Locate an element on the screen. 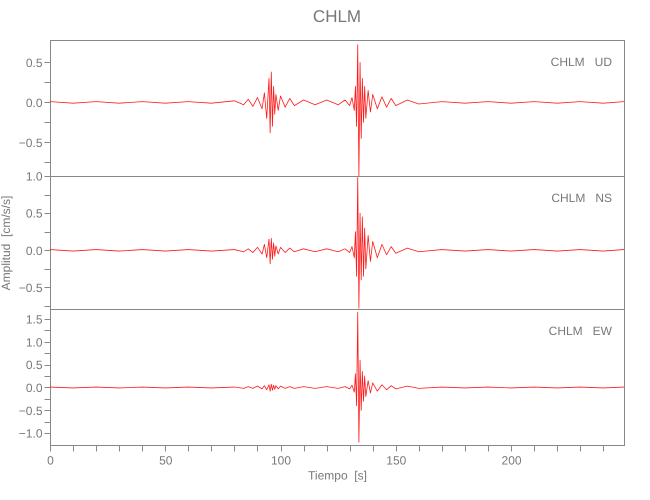 The width and height of the screenshot is (650, 500). annotation: CHLM NS is located at coordinates (581, 198).